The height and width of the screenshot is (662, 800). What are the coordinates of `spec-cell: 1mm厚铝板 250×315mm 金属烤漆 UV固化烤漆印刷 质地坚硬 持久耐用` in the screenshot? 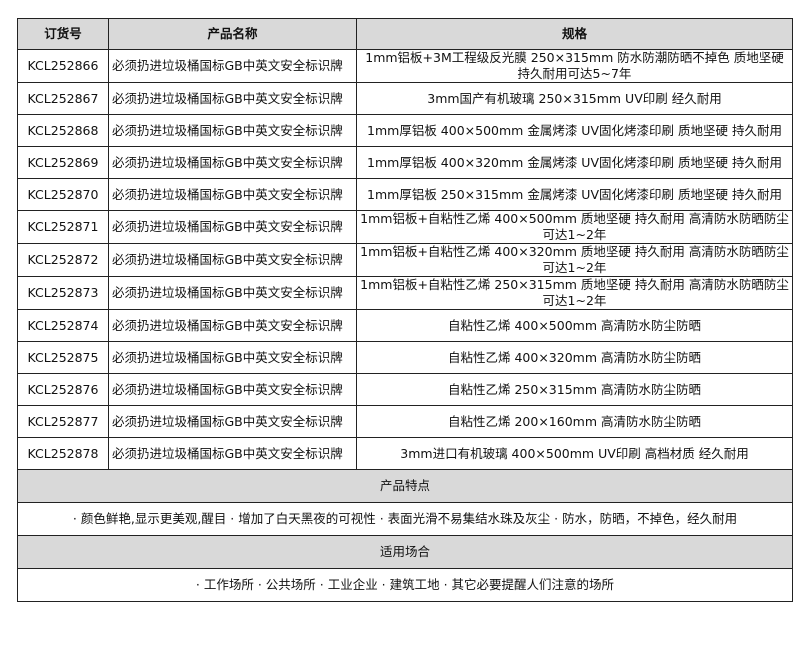 It's located at (574, 194).